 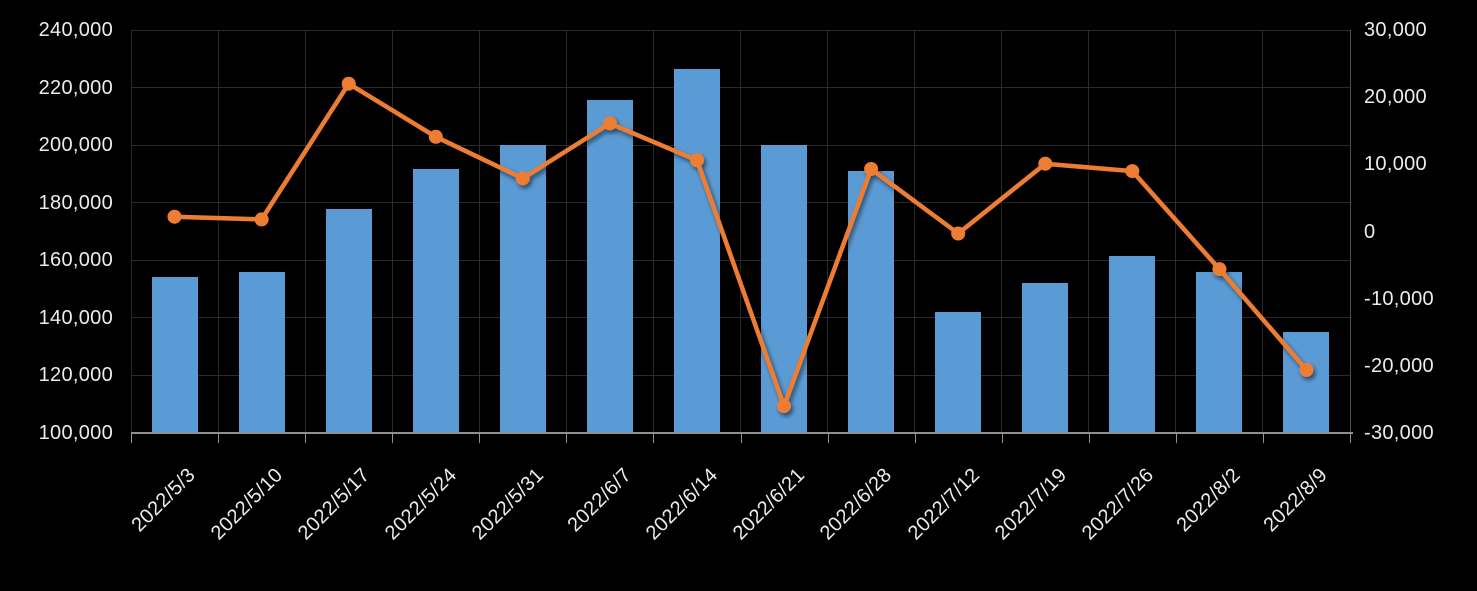 I want to click on bar-2022/5/24, so click(x=435, y=301).